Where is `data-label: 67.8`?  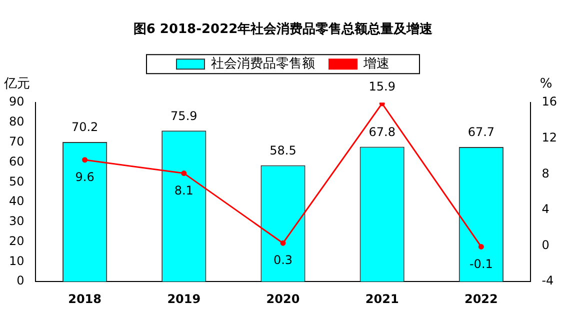
data-label: 67.8 is located at coordinates (382, 131).